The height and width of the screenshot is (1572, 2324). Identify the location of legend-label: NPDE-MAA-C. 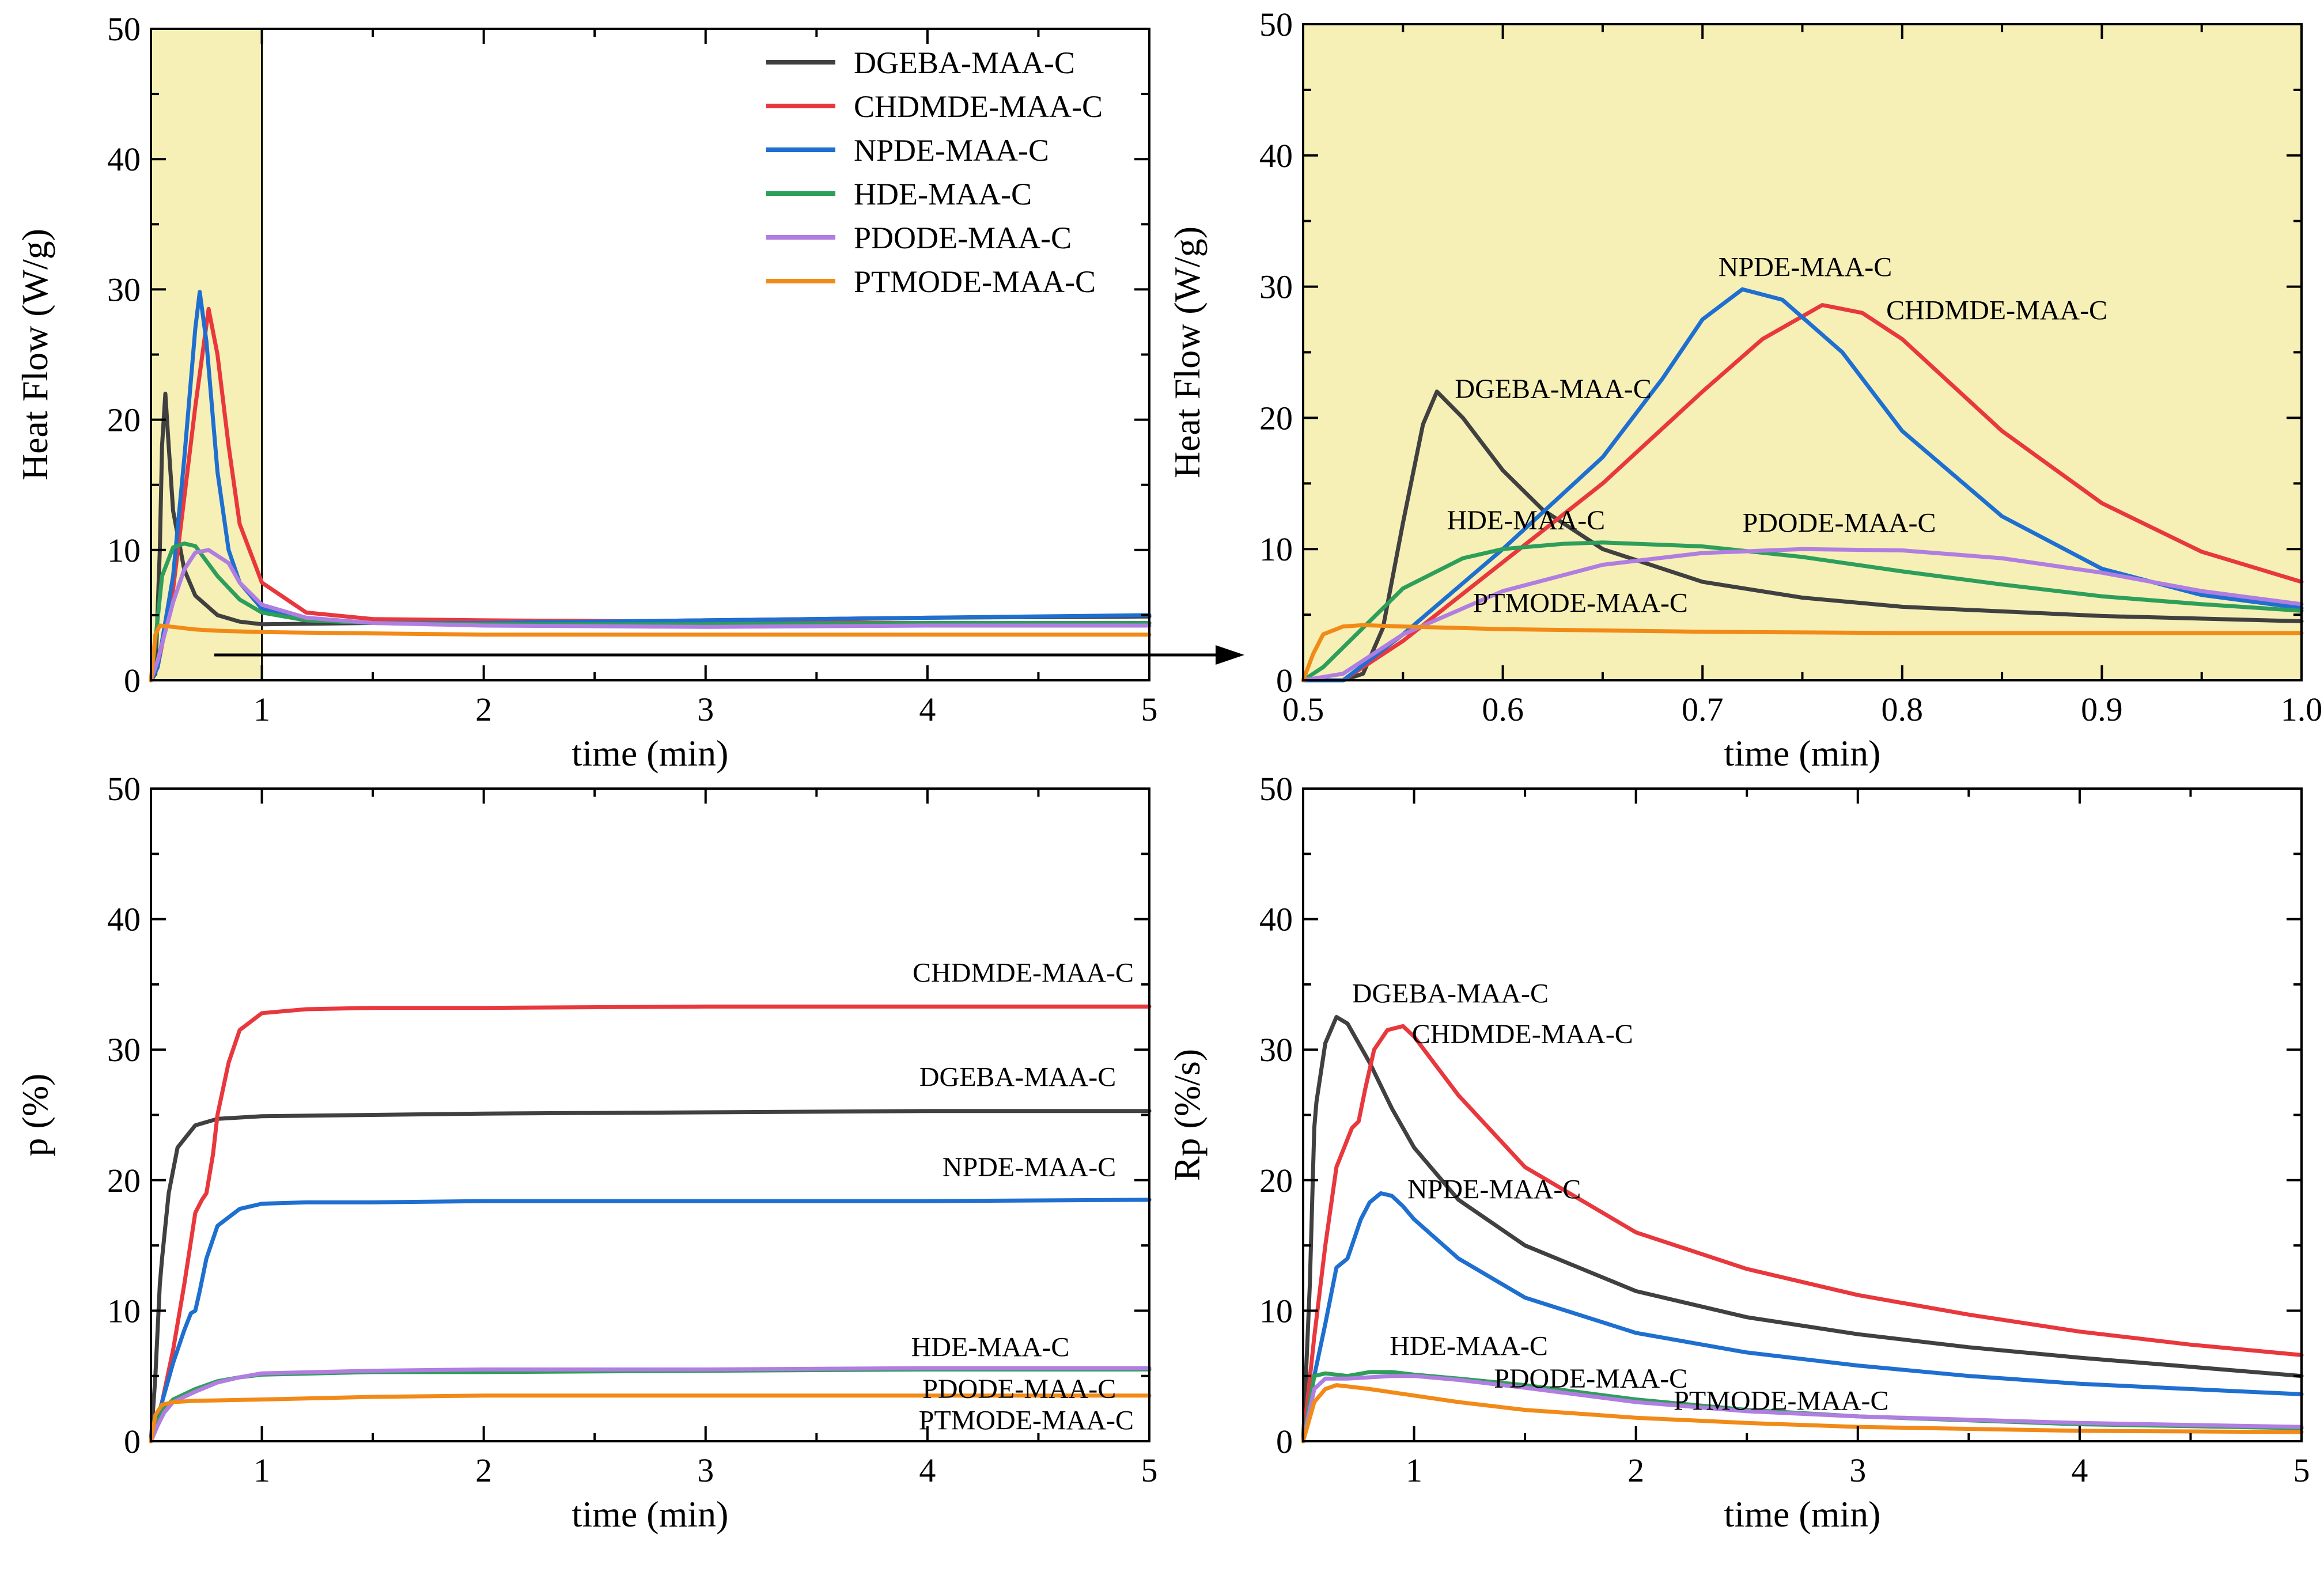
(951, 150).